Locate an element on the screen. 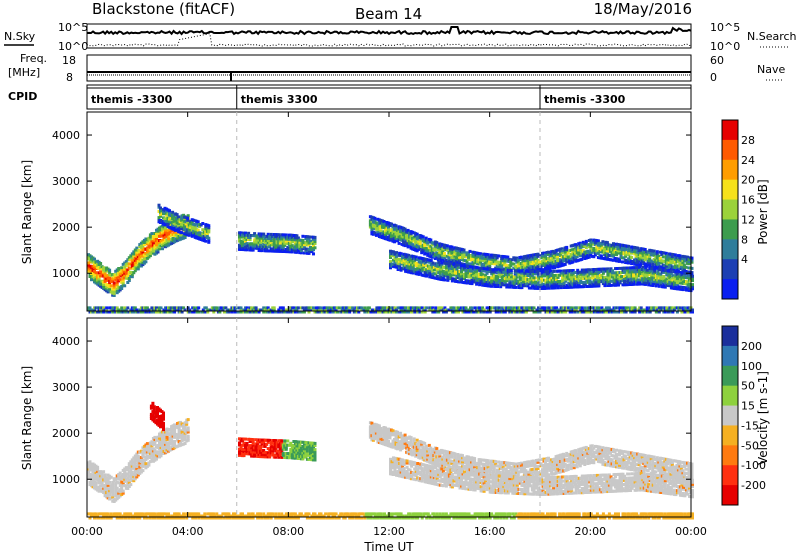  sky-panel-frame is located at coordinates (389, 36).